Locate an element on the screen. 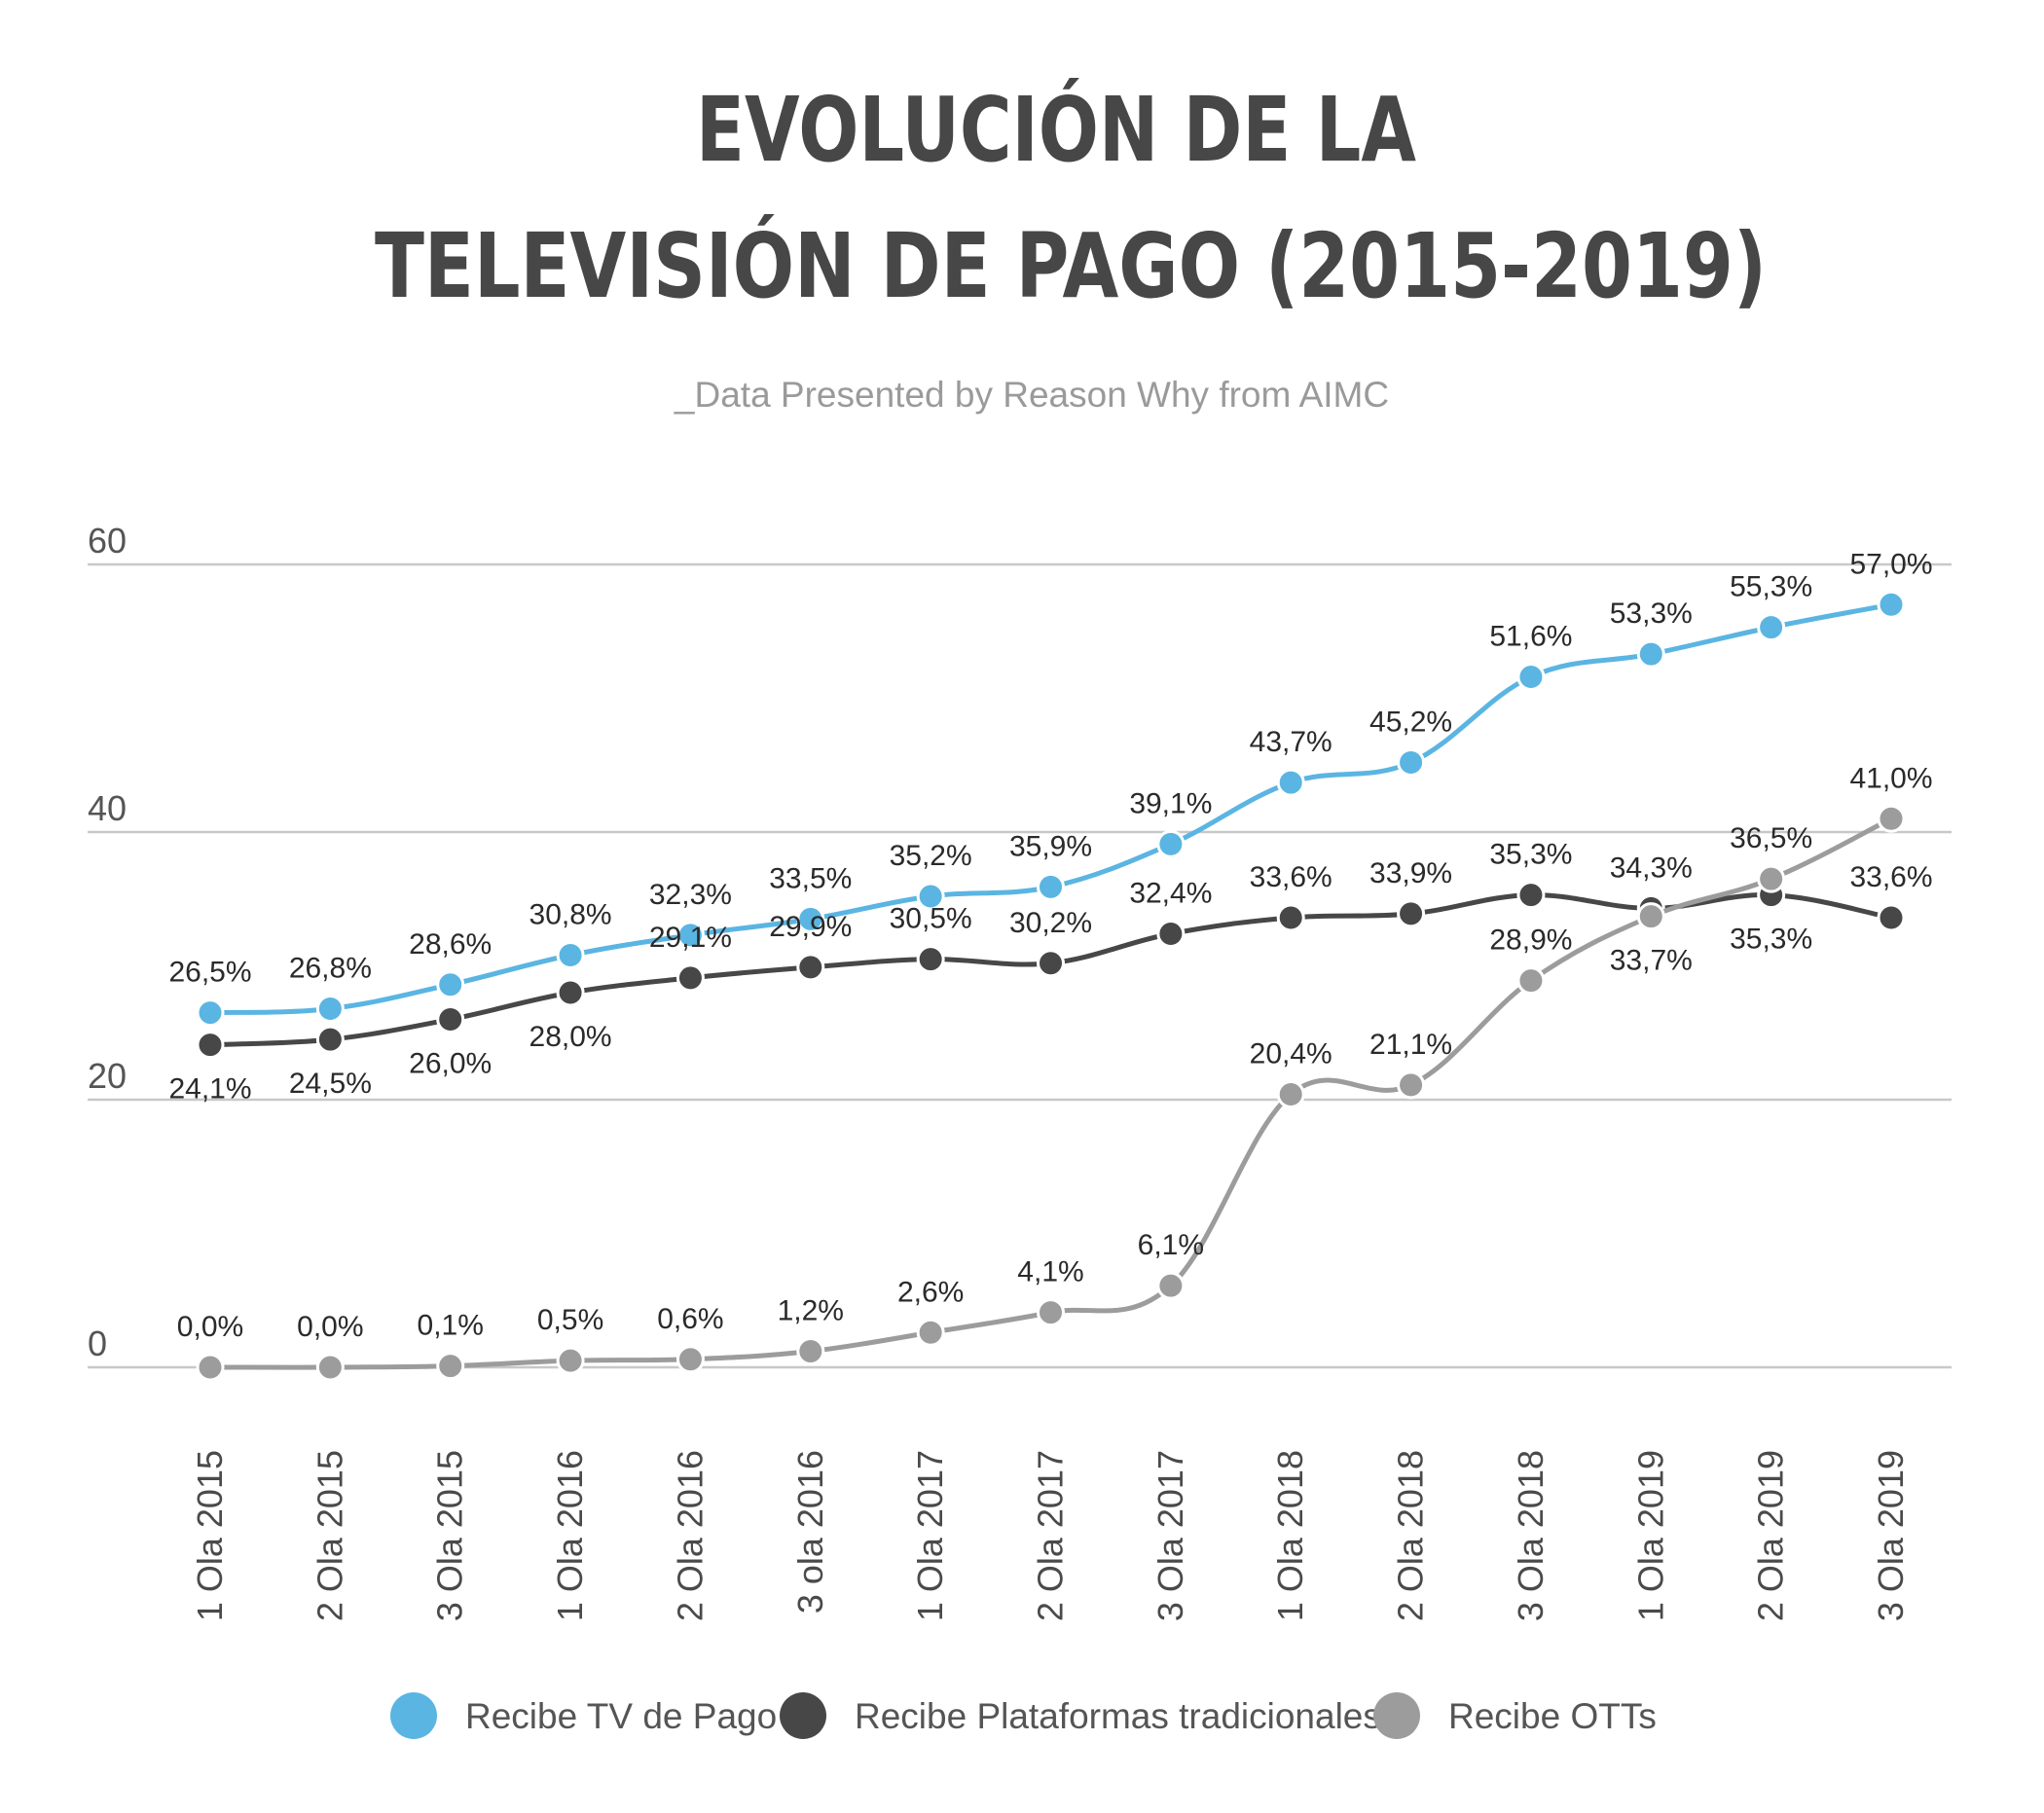 The width and height of the screenshot is (2044, 1813). legend-marker-otts is located at coordinates (1397, 1715).